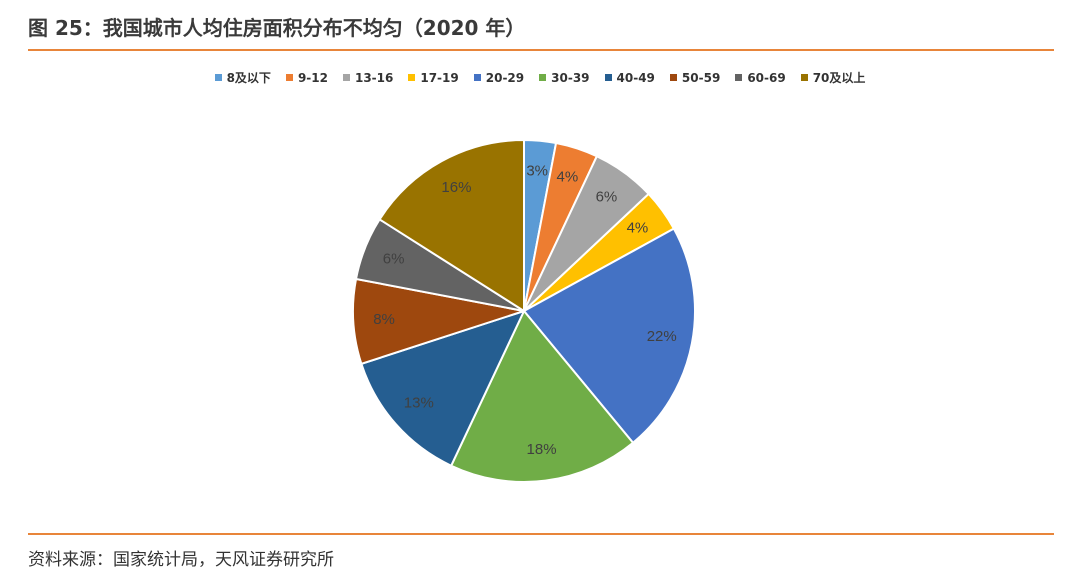  I want to click on legend-item: 60-69, so click(760, 77).